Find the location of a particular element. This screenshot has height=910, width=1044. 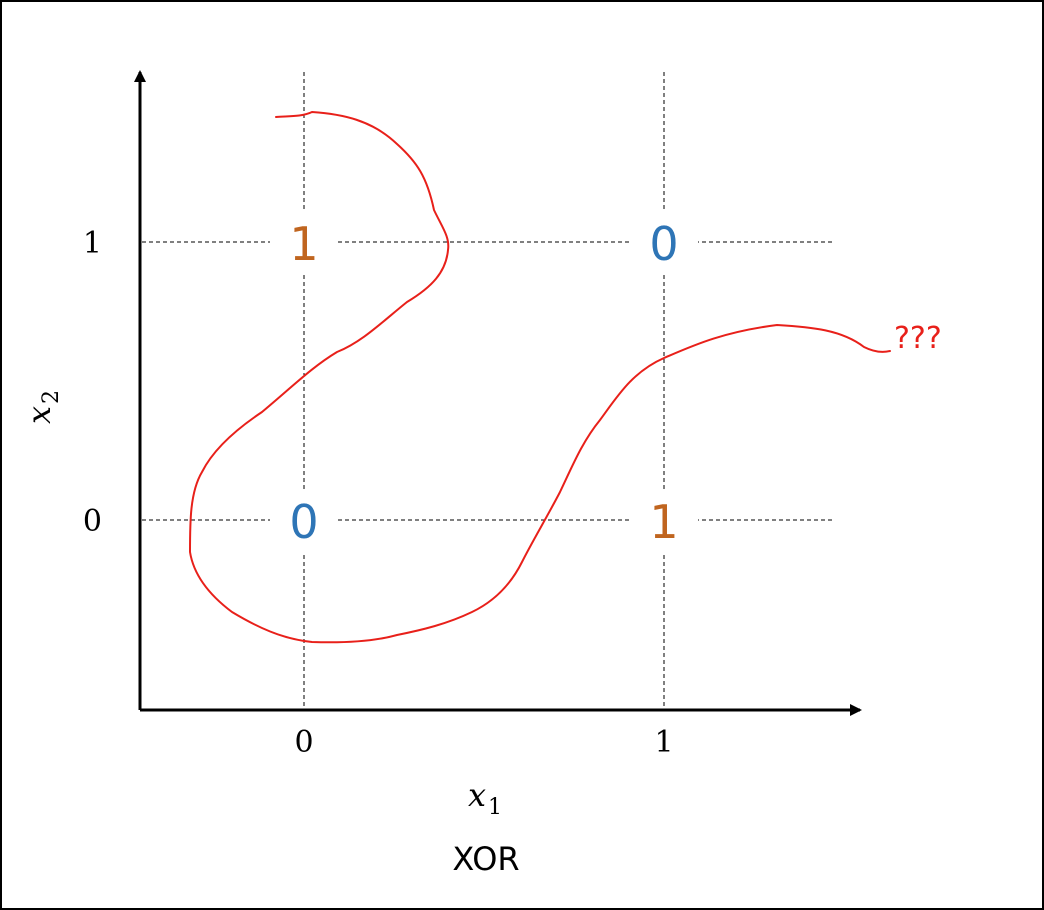

x-axis-label-base: x is located at coordinates (477, 795).